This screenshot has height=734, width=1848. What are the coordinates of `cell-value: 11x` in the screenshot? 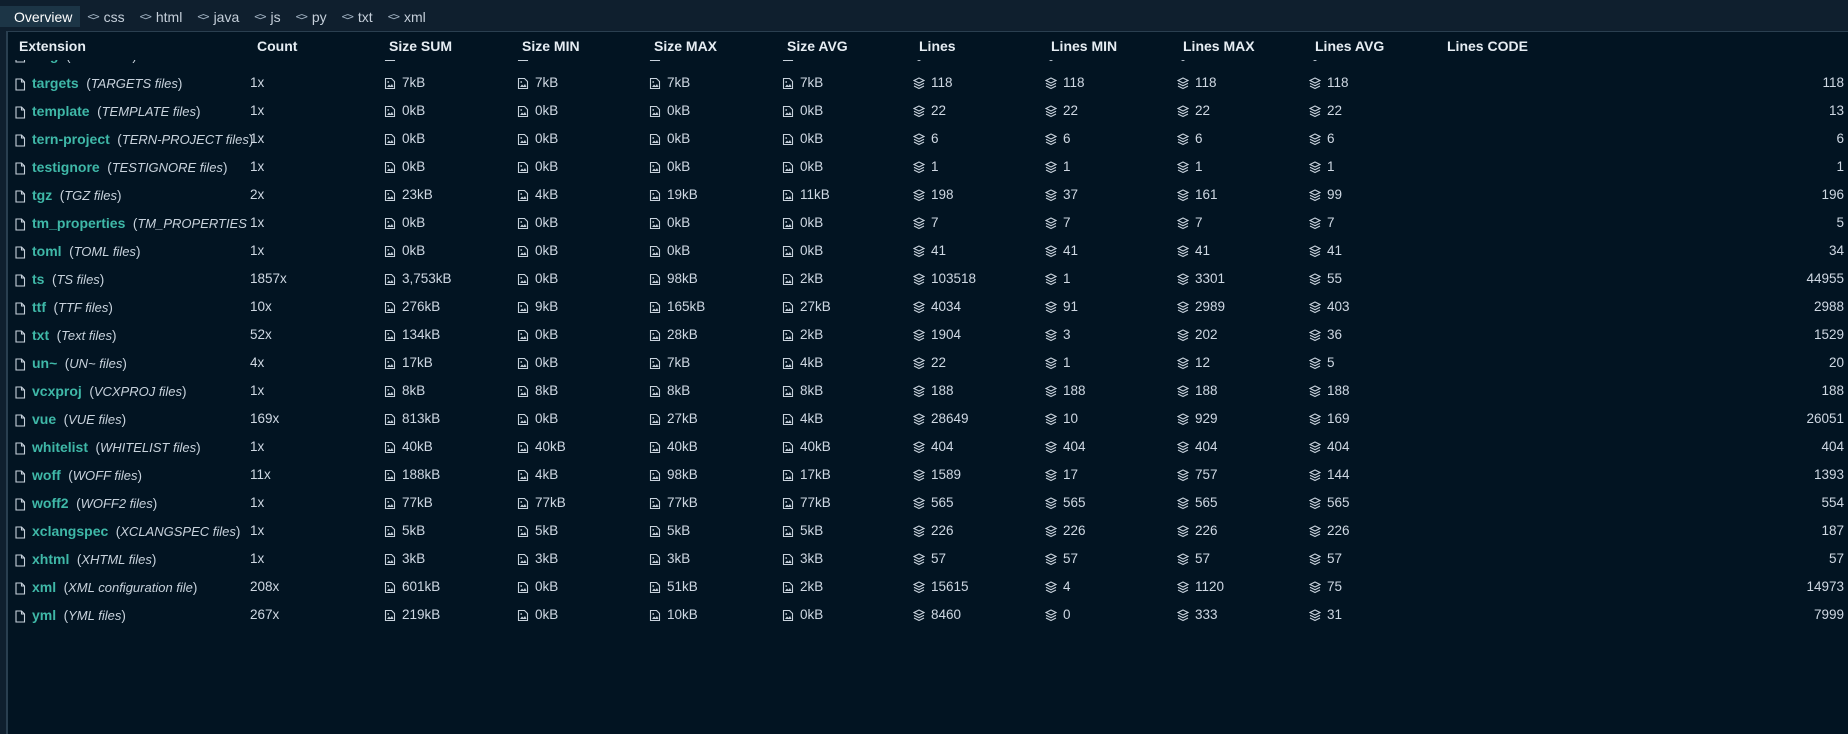 It's located at (260, 474).